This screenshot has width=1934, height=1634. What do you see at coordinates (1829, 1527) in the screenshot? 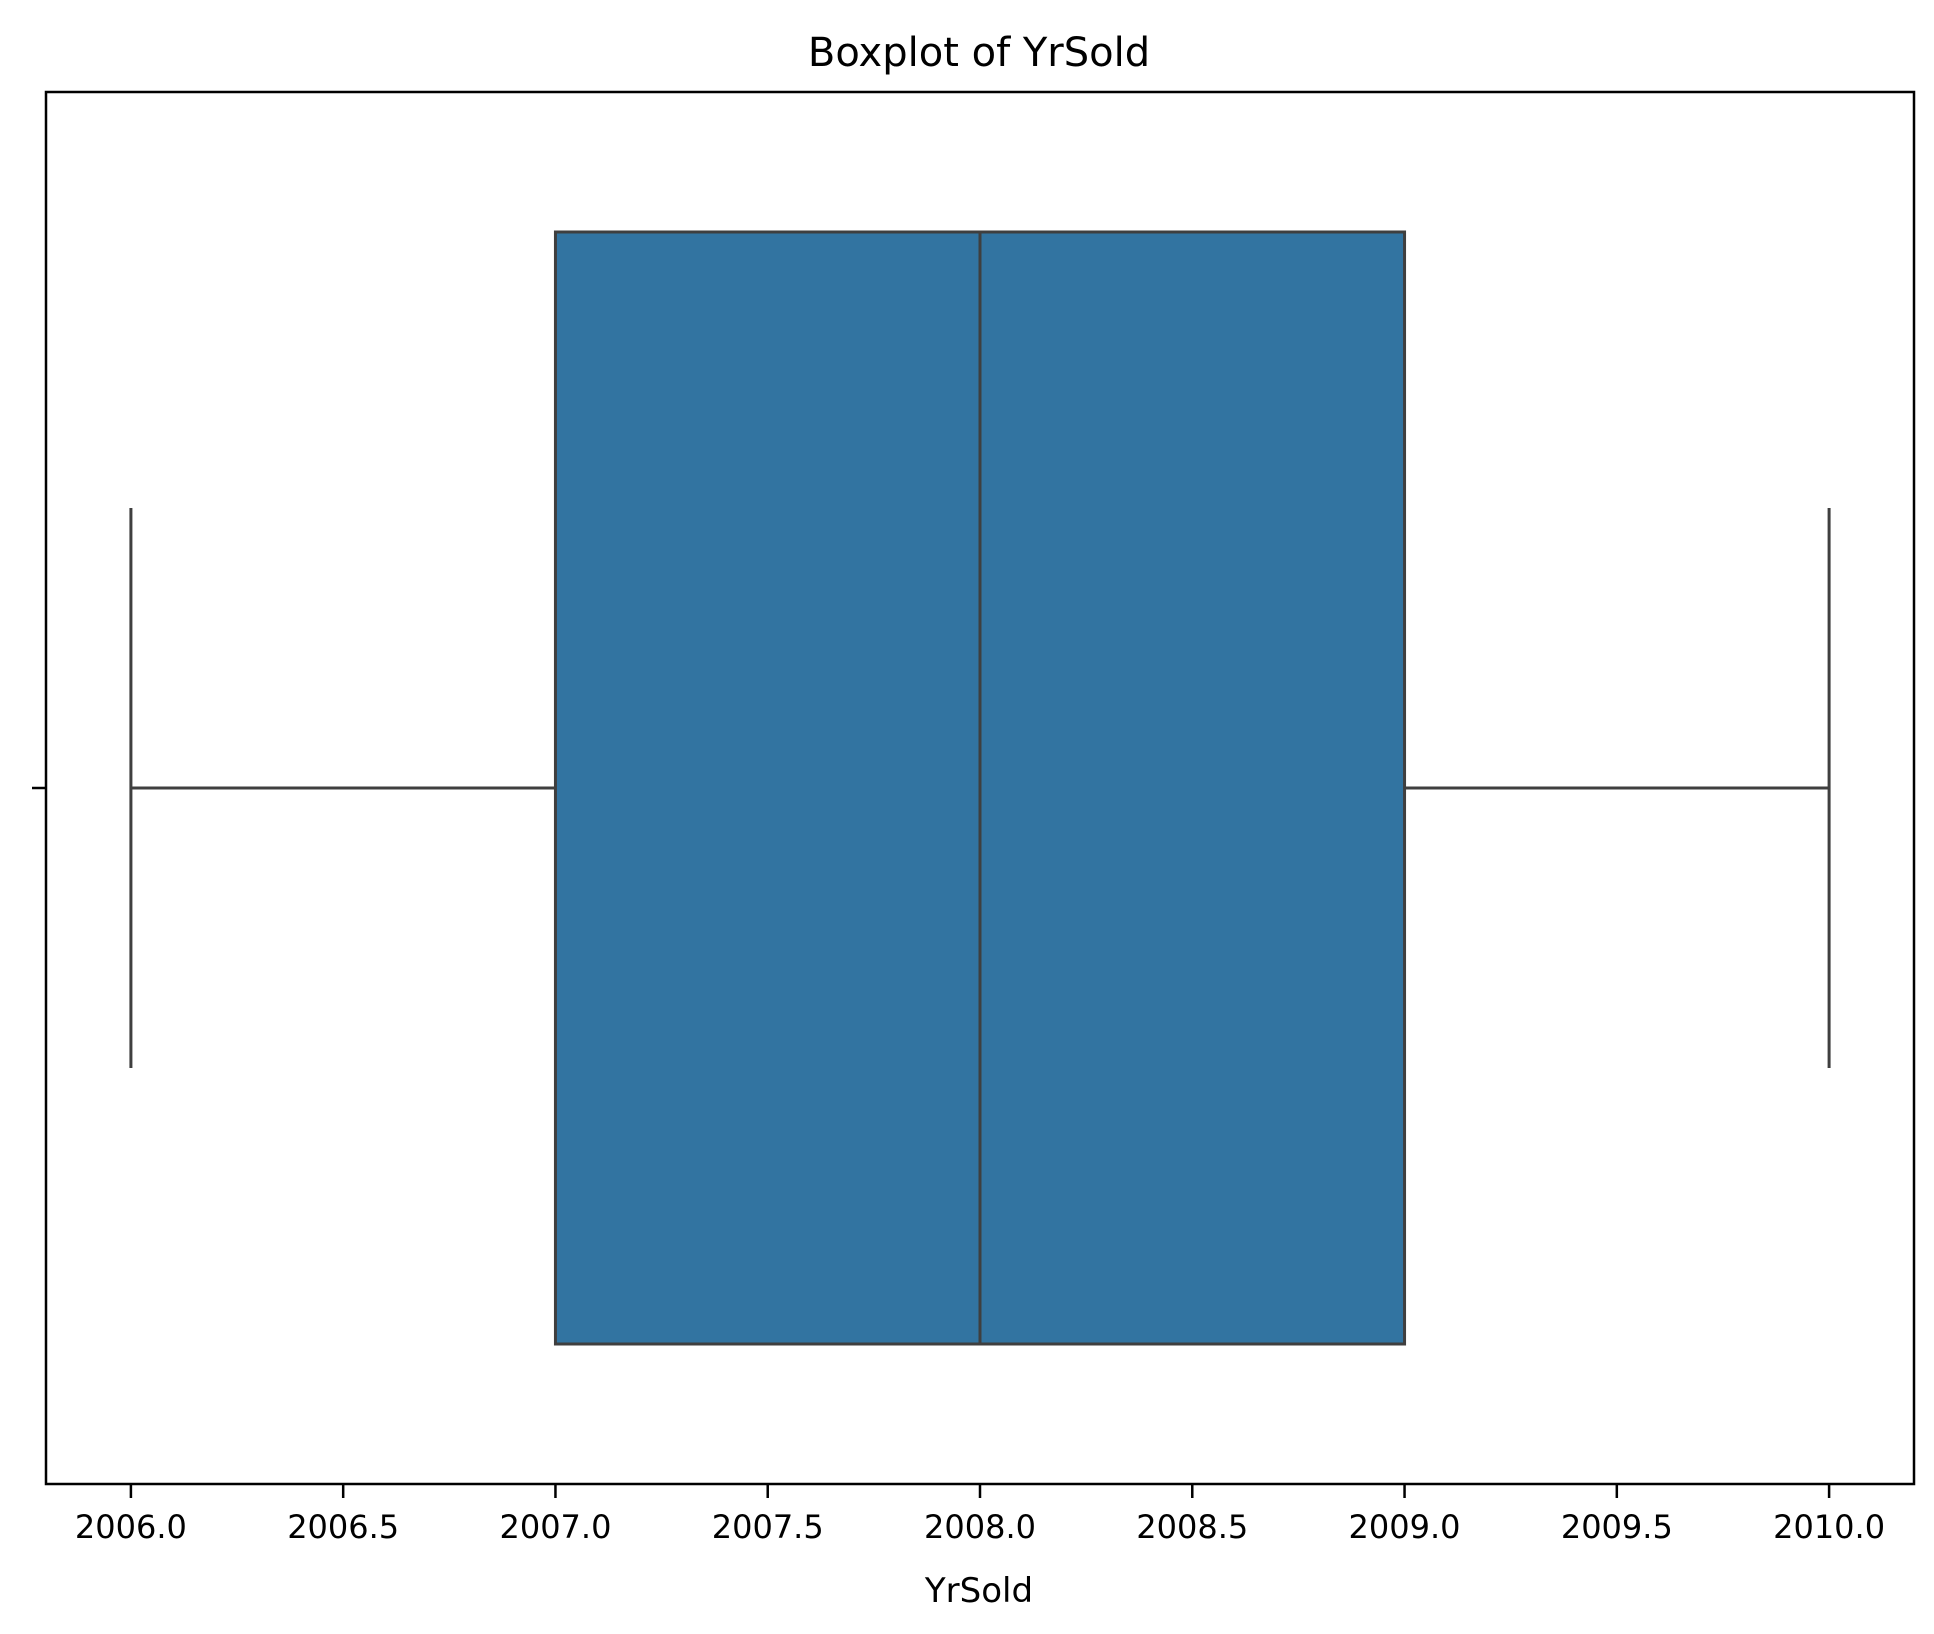
I see `x-tick-label: 2010.0` at bounding box center [1829, 1527].